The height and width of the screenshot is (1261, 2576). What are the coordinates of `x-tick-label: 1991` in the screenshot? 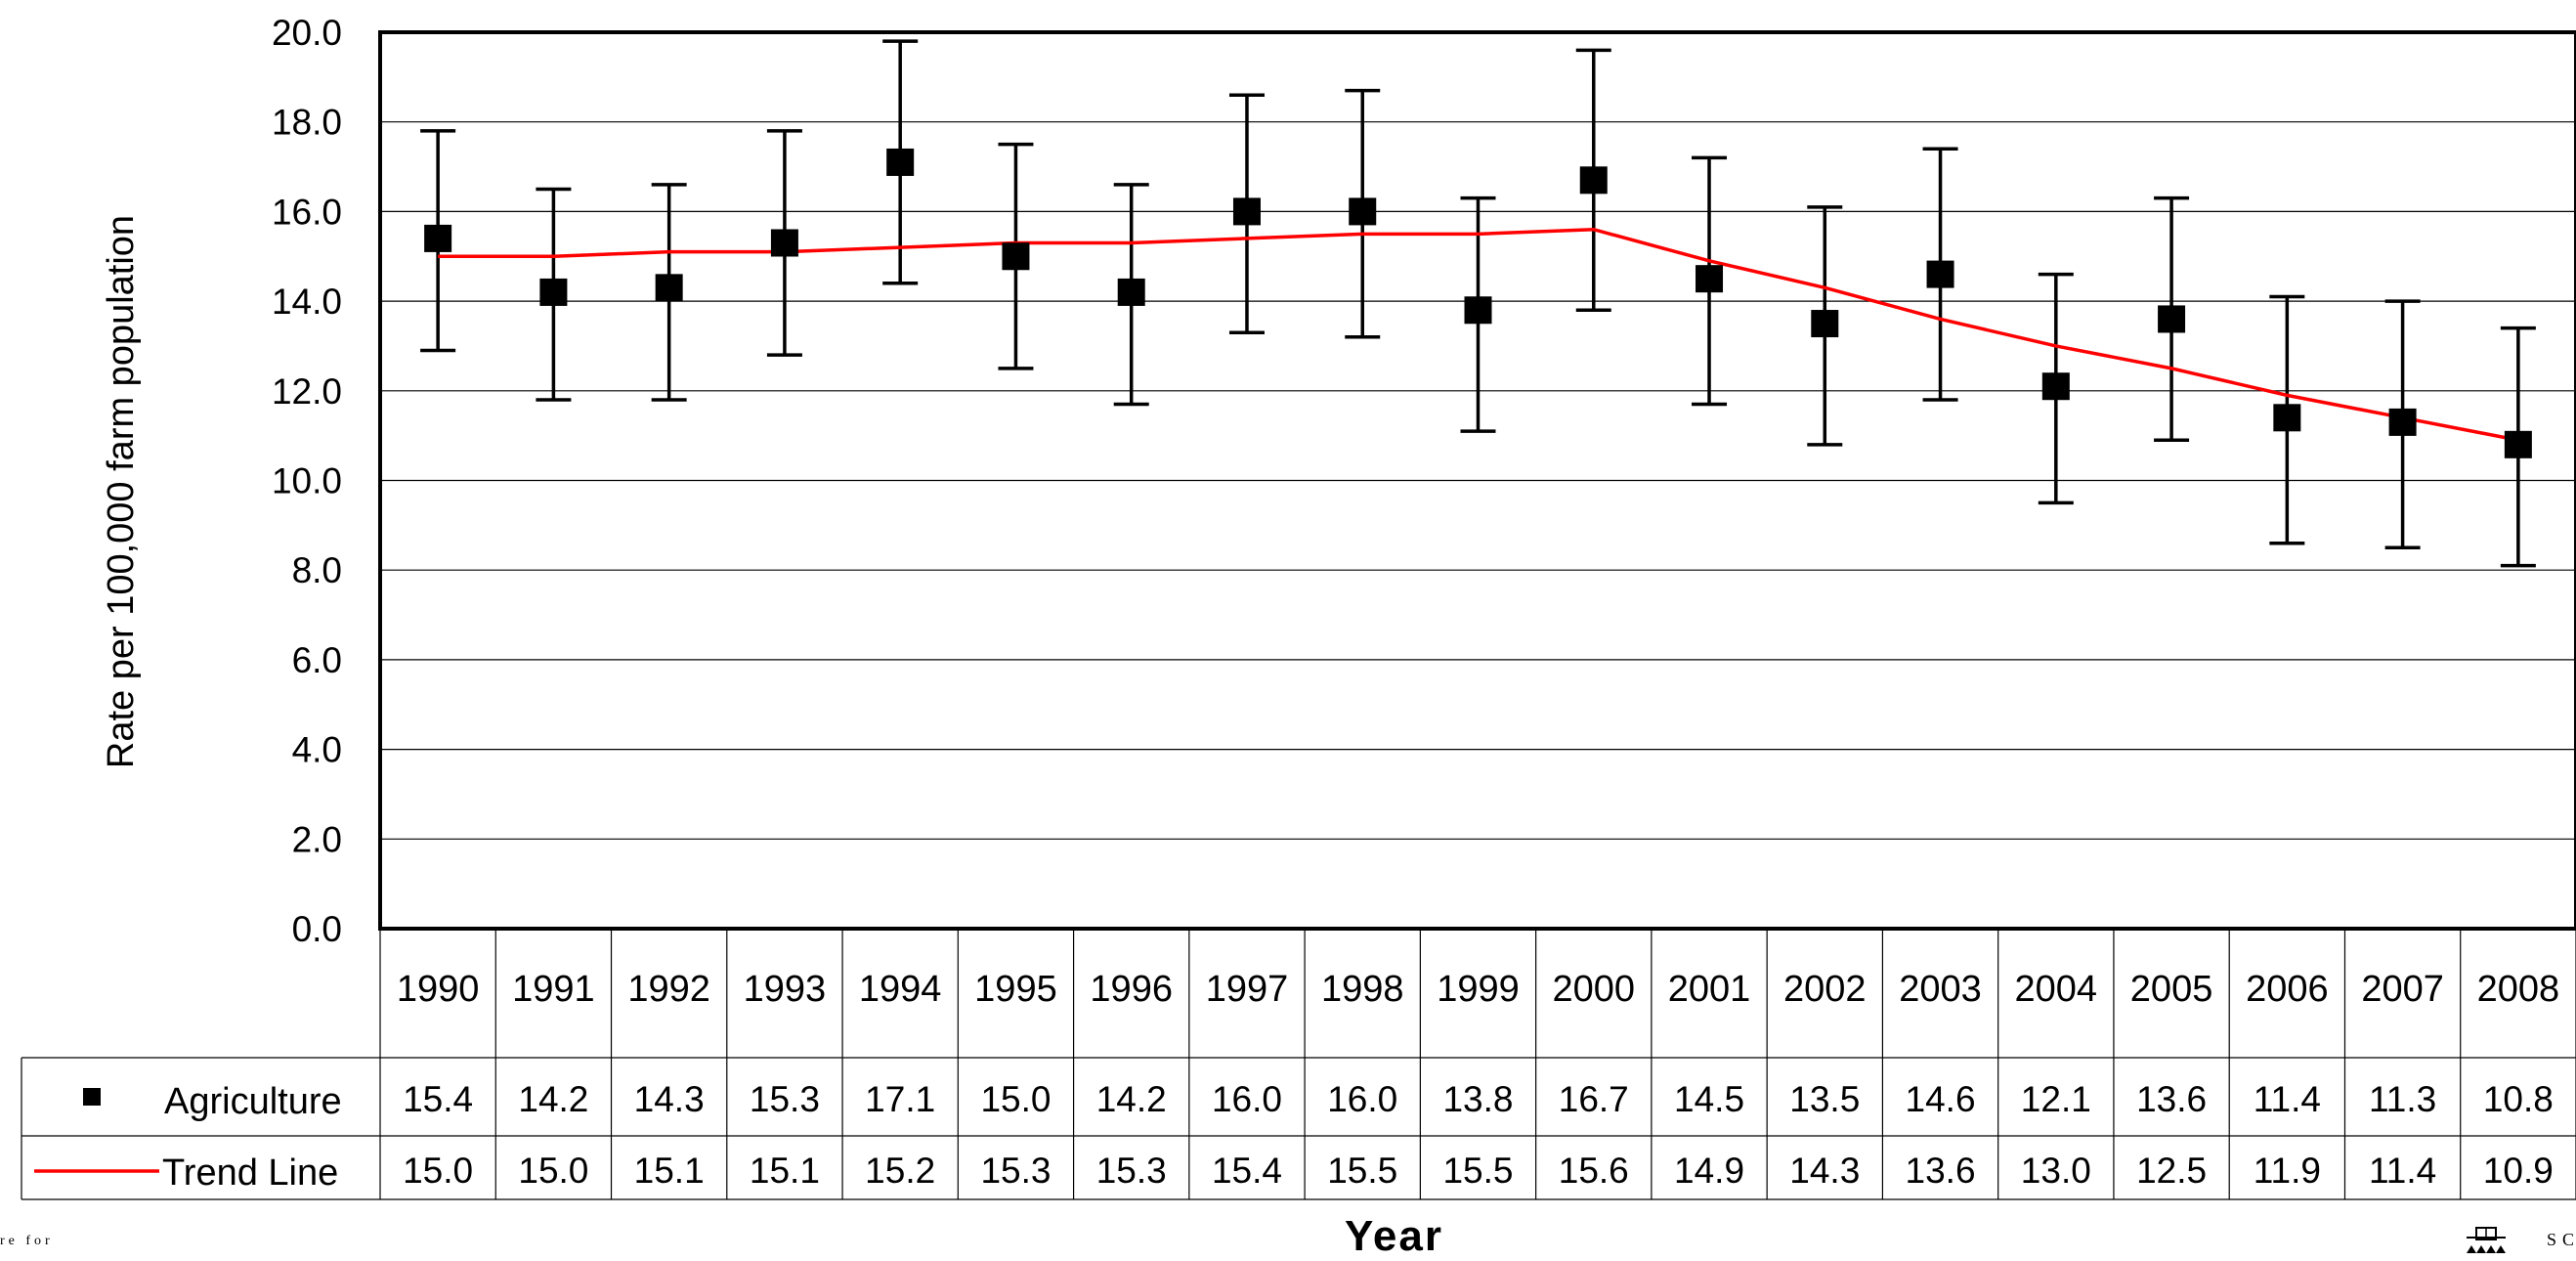 It's located at (554, 989).